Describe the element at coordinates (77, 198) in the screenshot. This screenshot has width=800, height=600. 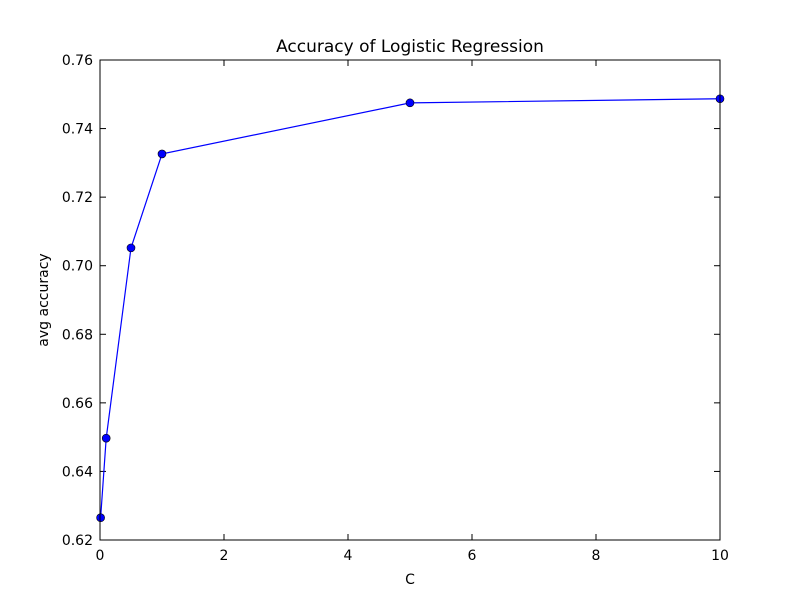
I see `y-tick-label: 0.72` at that location.